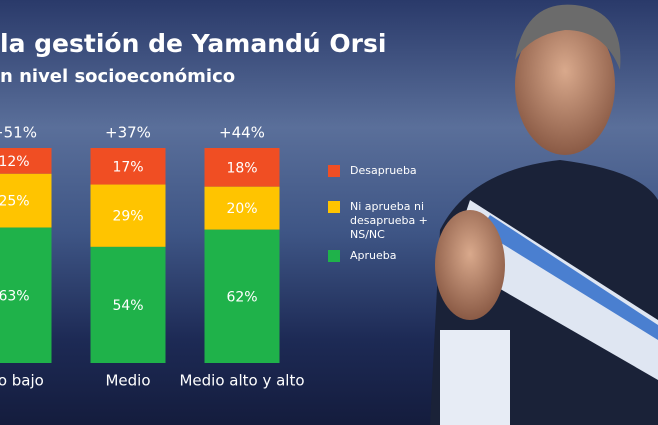 This screenshot has height=425, width=658. I want to click on x-tick-label: Medio alto y alto, so click(241, 381).